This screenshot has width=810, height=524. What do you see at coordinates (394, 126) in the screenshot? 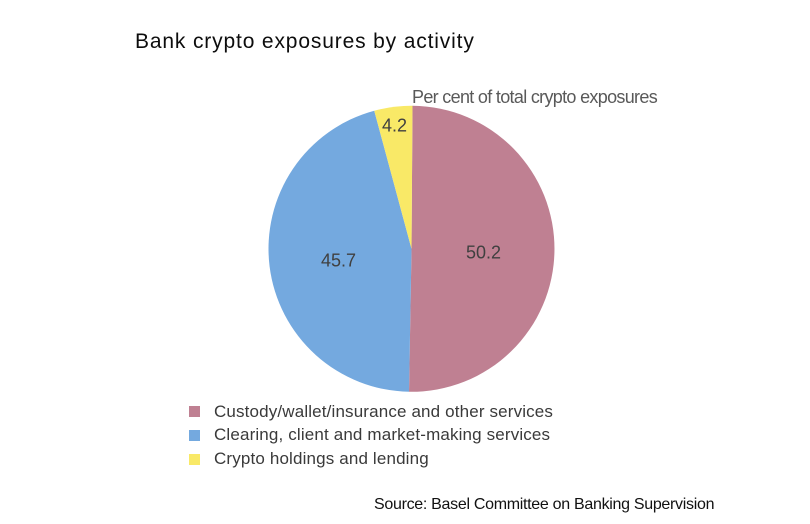
I see `svg-text: 4.2` at bounding box center [394, 126].